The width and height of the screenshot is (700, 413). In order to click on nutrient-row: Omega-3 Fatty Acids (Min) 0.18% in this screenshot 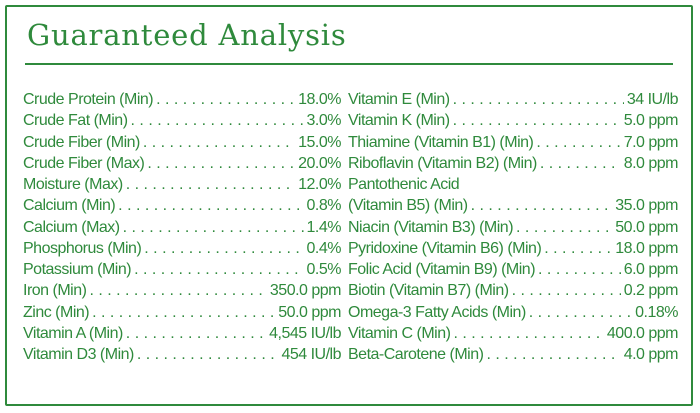, I will do `click(513, 312)`.